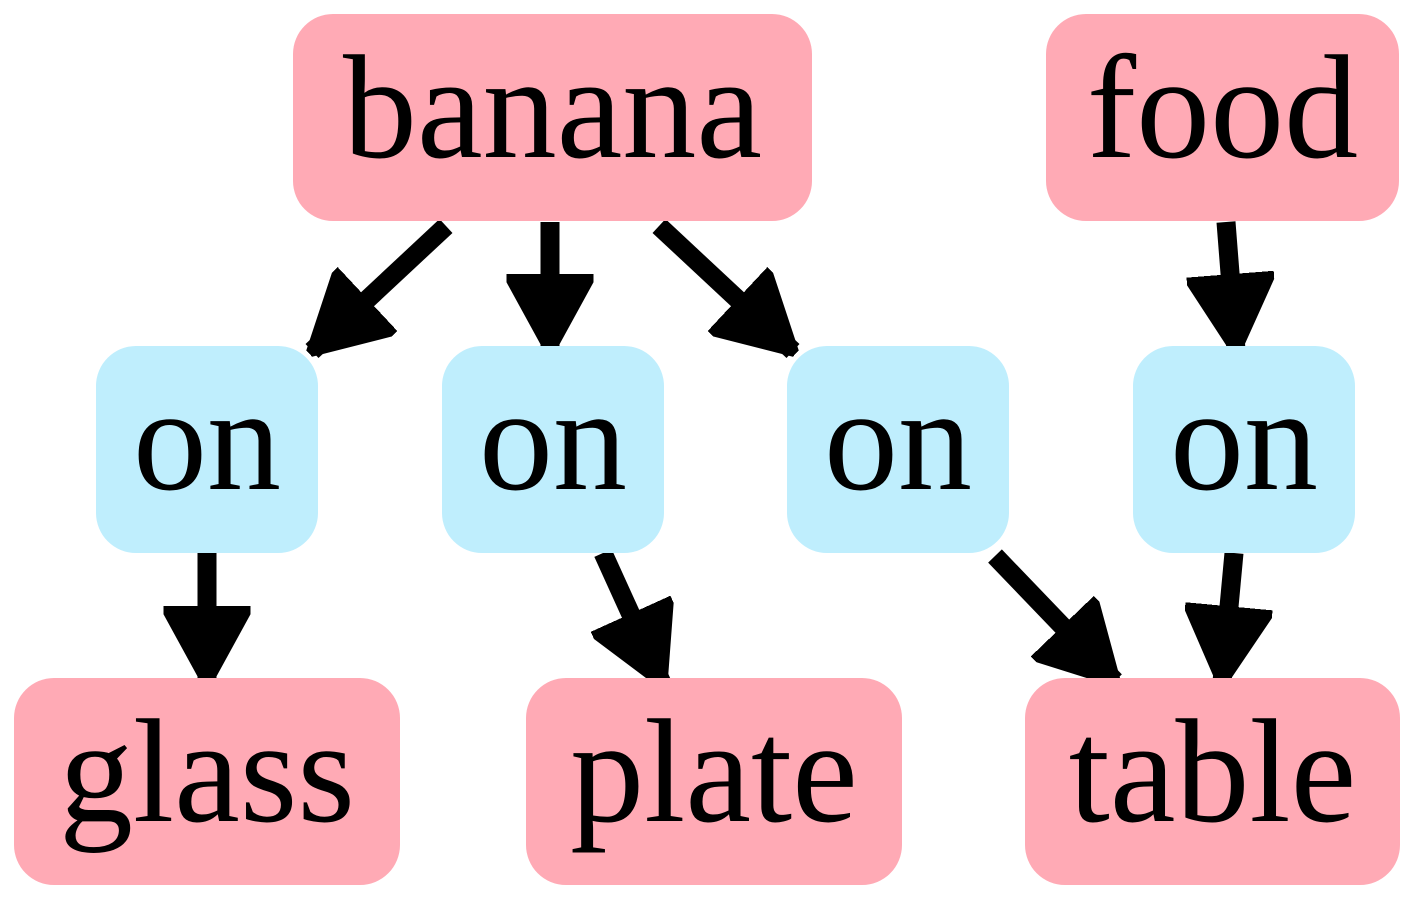 Image resolution: width=1415 pixels, height=900 pixels. Describe the element at coordinates (632, 616) in the screenshot. I see `edge-on2-to-plate` at that location.